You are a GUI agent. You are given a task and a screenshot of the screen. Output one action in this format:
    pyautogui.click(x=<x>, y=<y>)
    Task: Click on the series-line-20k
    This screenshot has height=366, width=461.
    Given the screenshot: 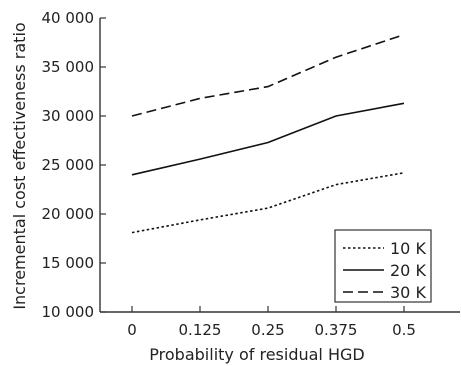 What is the action you would take?
    pyautogui.click(x=268, y=139)
    